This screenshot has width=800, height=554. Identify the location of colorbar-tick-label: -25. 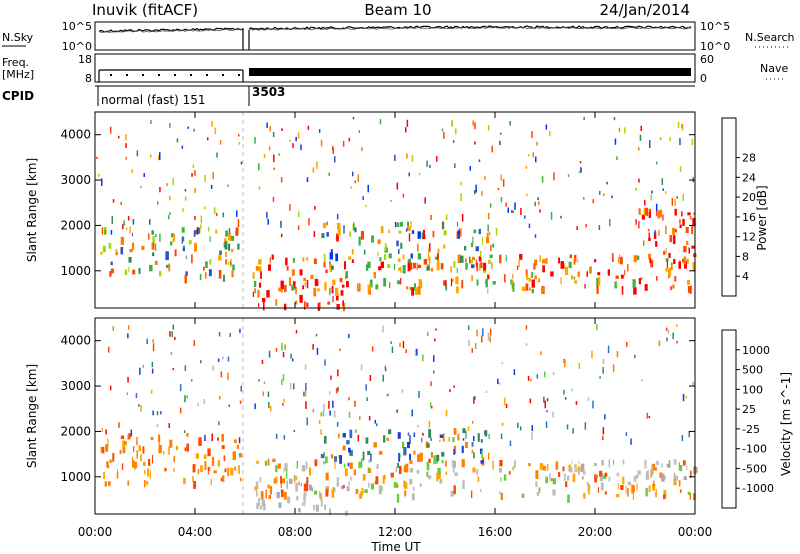
(751, 429).